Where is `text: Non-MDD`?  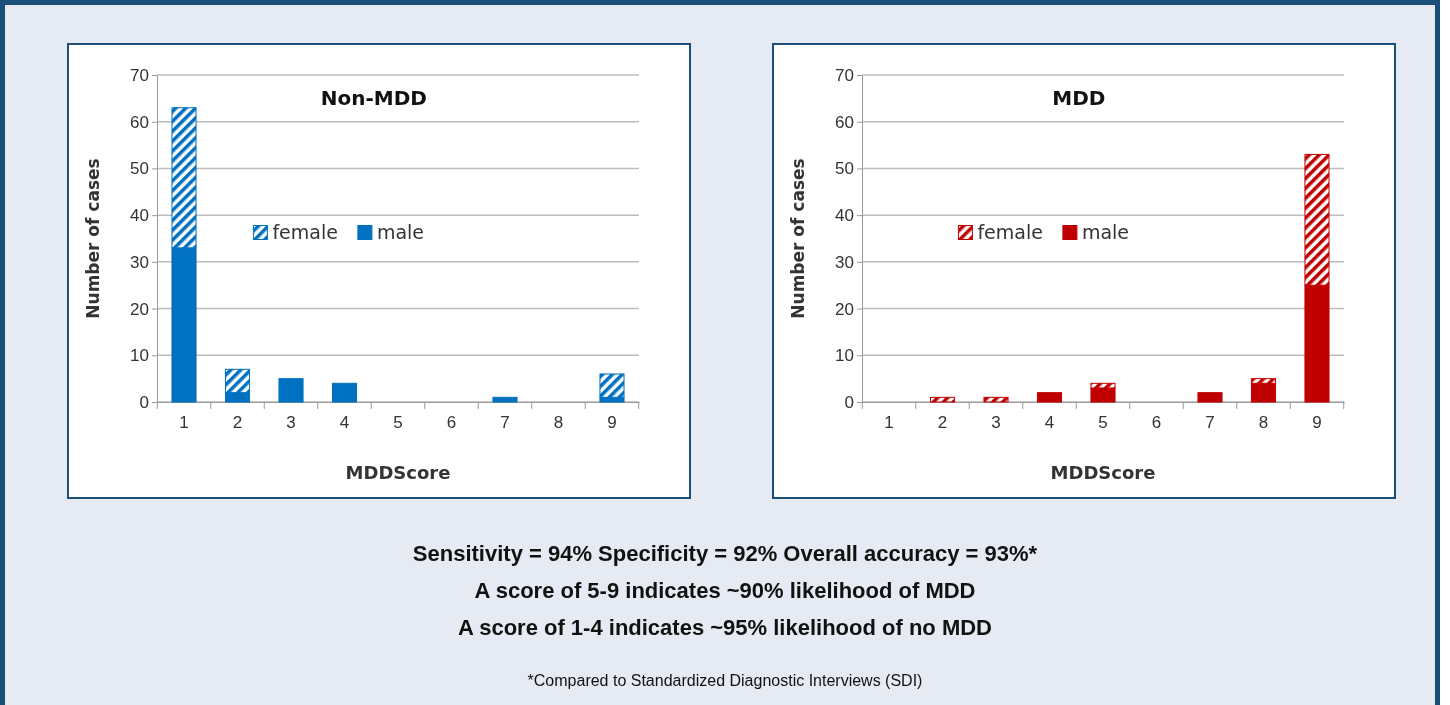
text: Non-MDD is located at coordinates (373, 98).